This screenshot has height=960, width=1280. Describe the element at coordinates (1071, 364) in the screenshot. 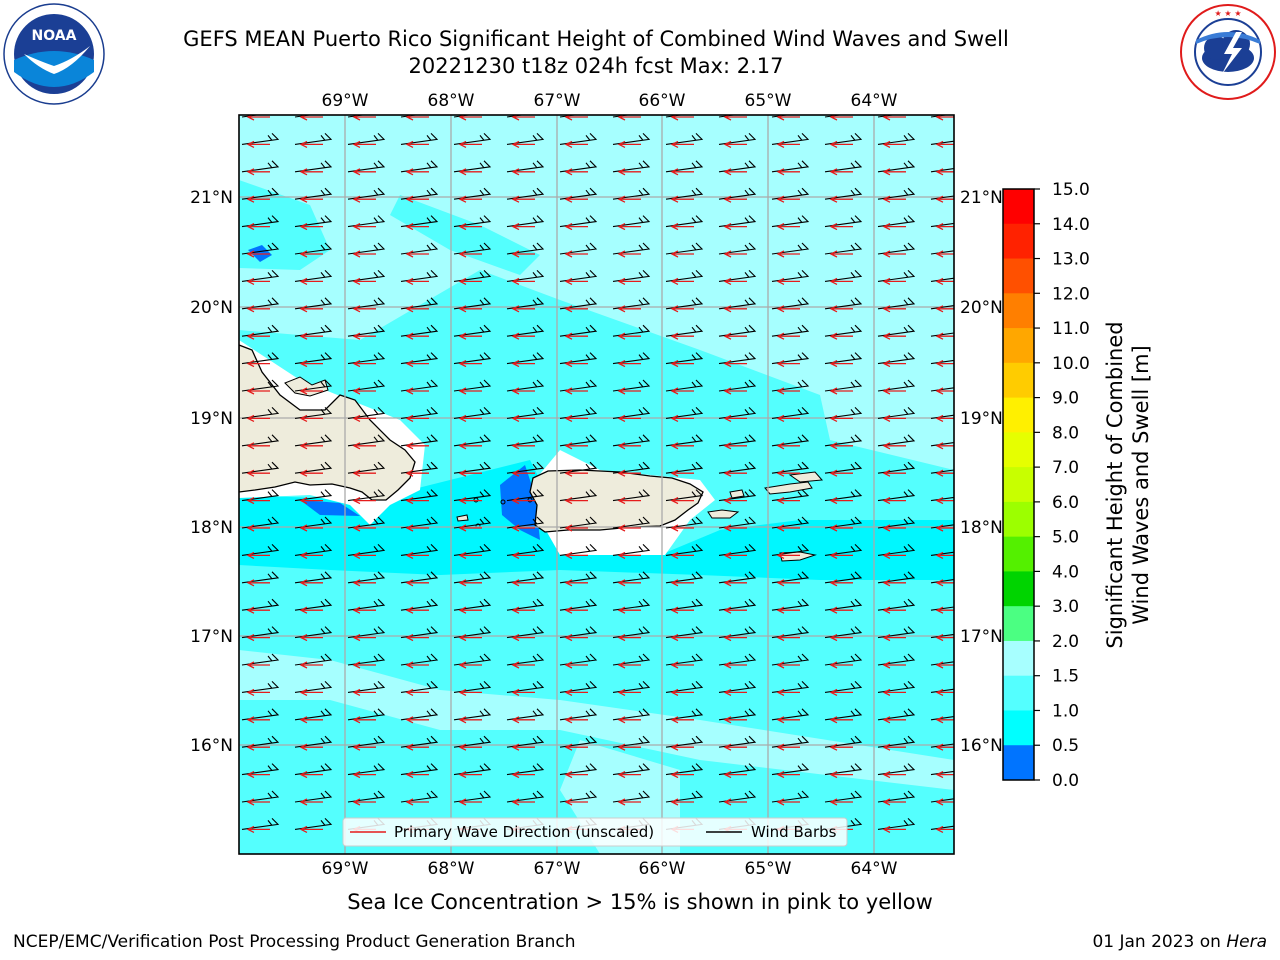

I see `colorbar-tick-label: 10.0` at that location.